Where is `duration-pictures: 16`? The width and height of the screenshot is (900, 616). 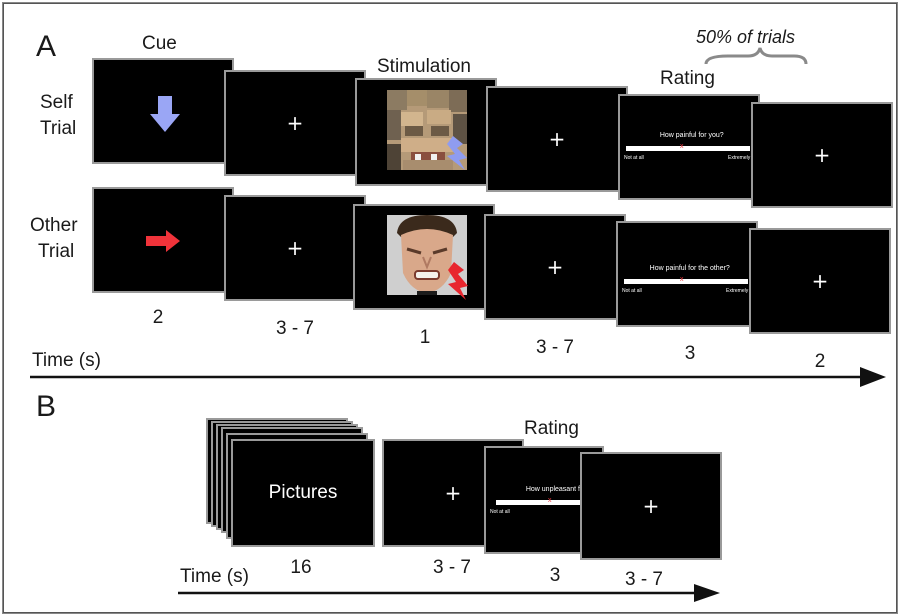 duration-pictures: 16 is located at coordinates (301, 567).